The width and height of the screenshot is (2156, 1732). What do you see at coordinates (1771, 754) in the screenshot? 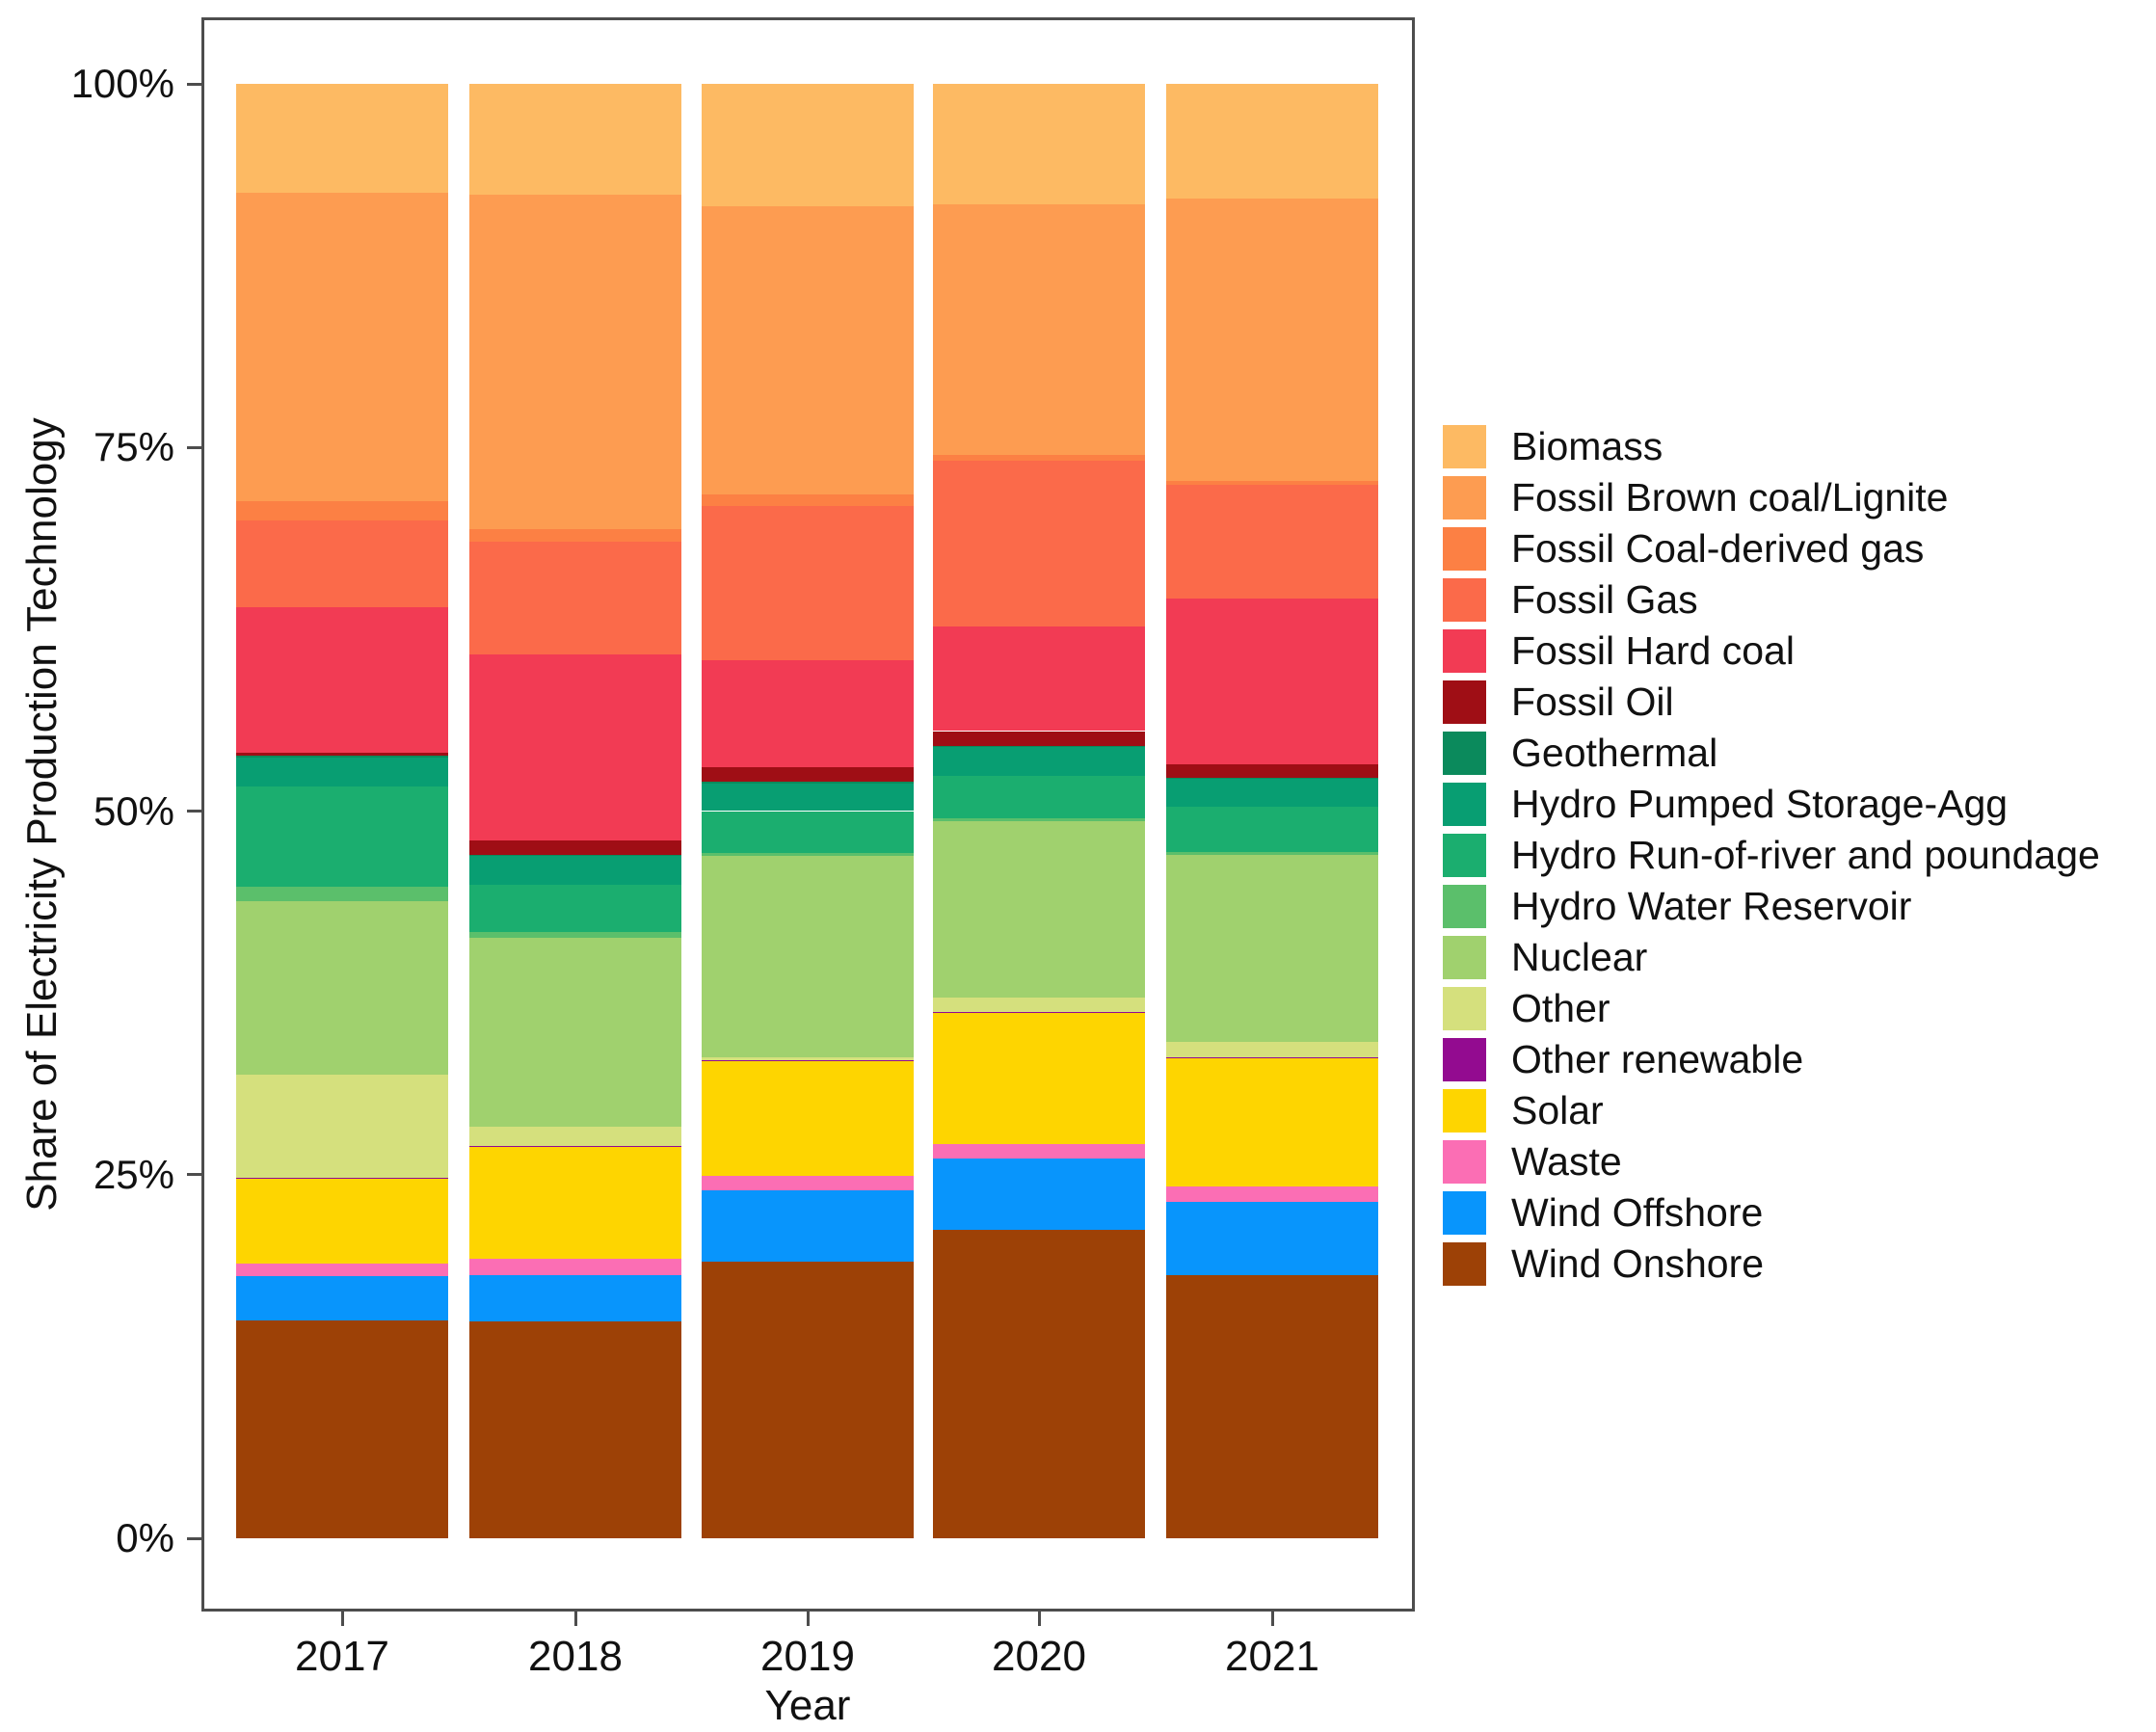
I see `legend-item-geothermal: Geothermal` at bounding box center [1771, 754].